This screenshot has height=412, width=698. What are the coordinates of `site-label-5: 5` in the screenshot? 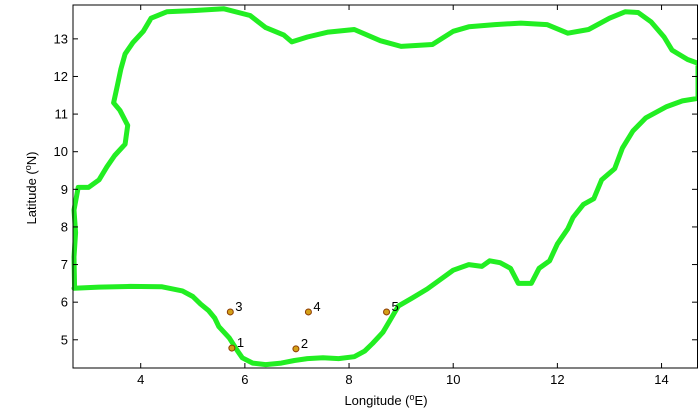 It's located at (395, 306).